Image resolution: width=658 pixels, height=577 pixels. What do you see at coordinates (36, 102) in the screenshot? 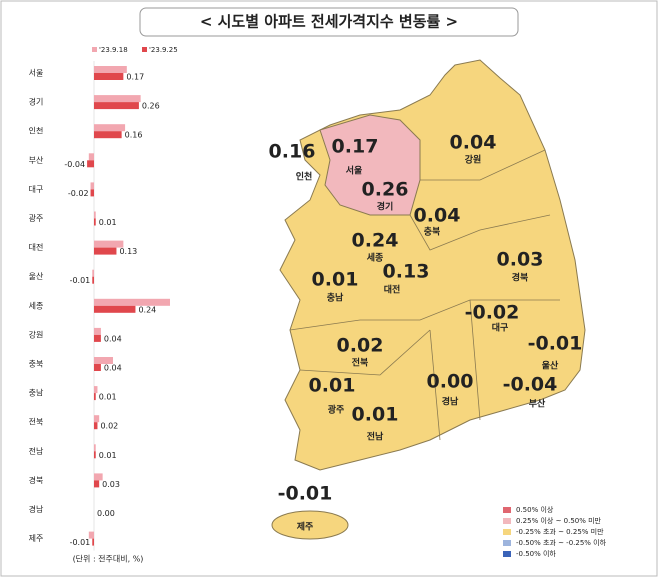
I see `category-label: 경기` at bounding box center [36, 102].